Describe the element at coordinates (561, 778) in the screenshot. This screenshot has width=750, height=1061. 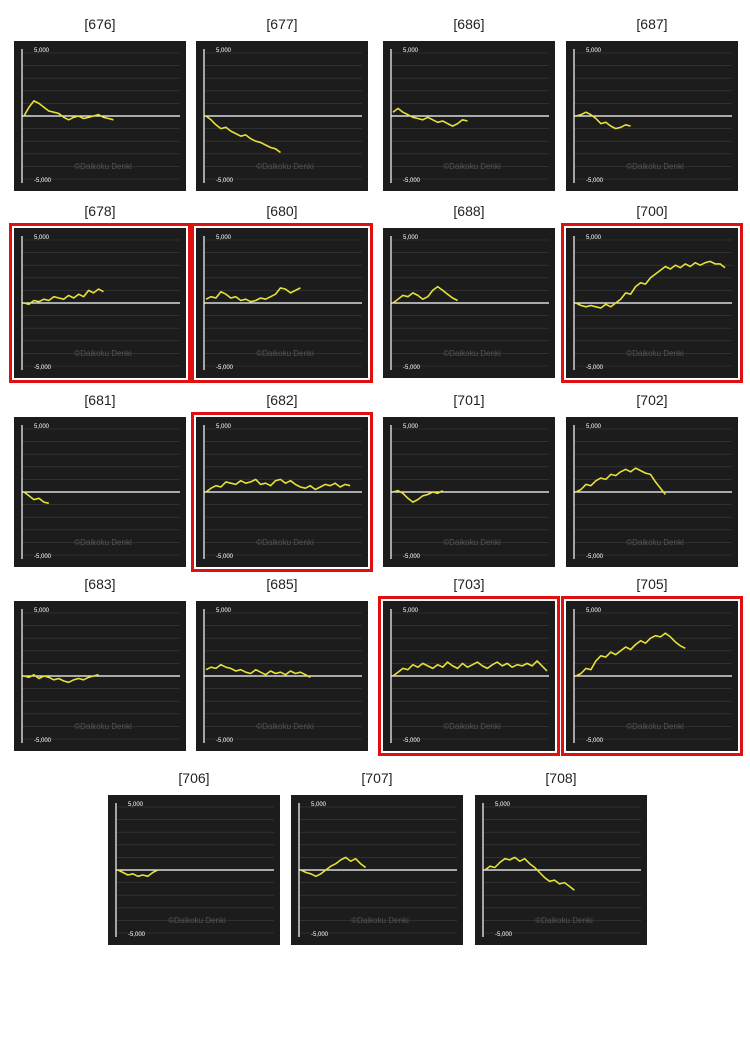
I see `chart-title: [708]` at that location.